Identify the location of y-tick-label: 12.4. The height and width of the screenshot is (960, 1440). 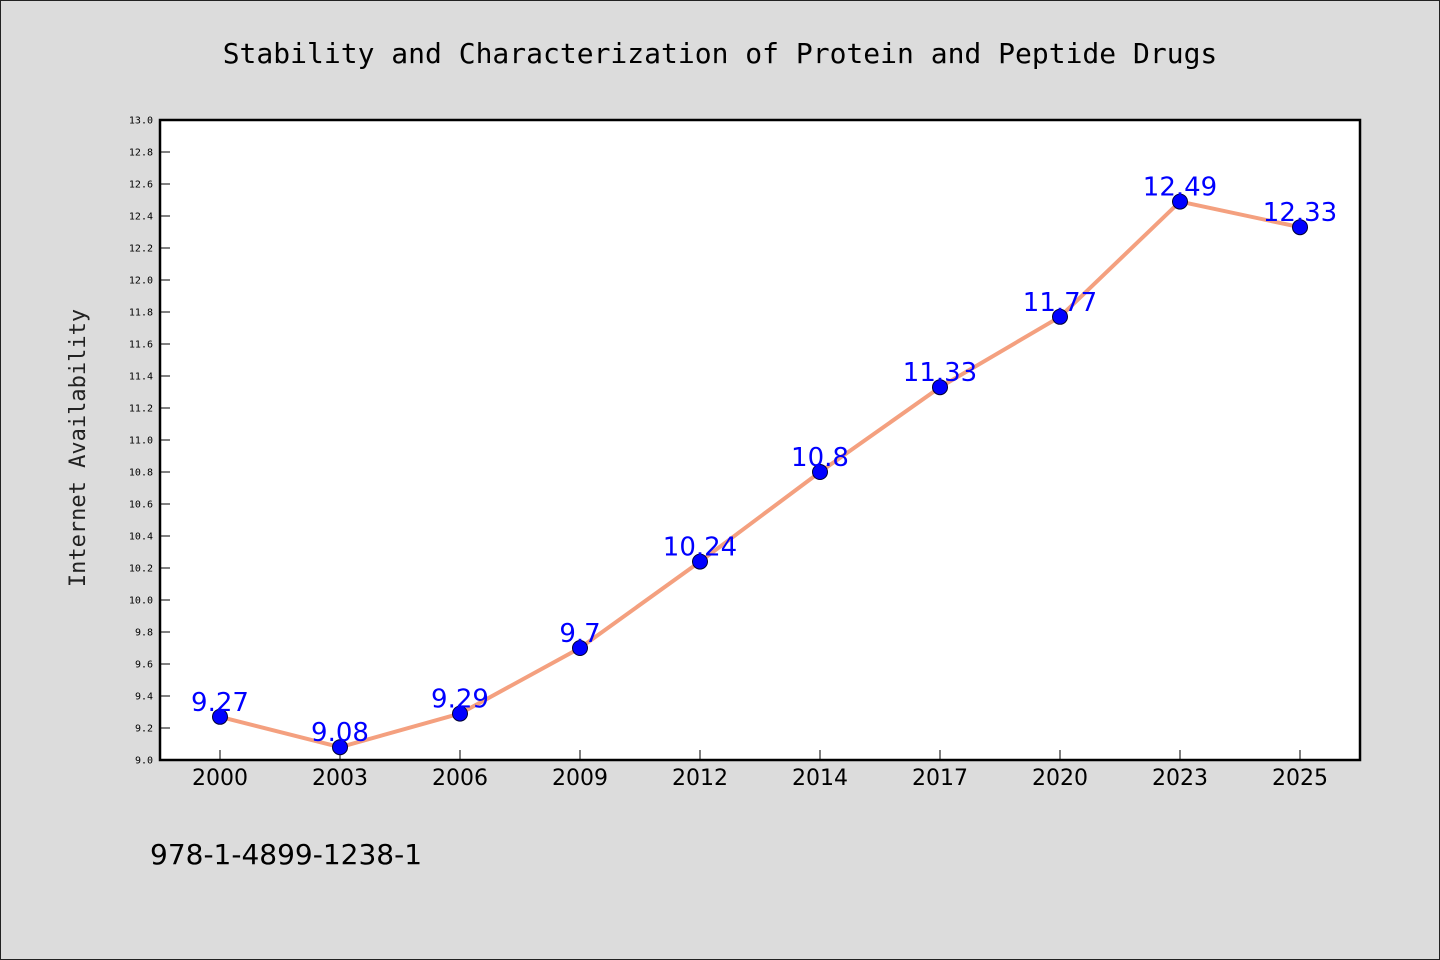
(141, 217).